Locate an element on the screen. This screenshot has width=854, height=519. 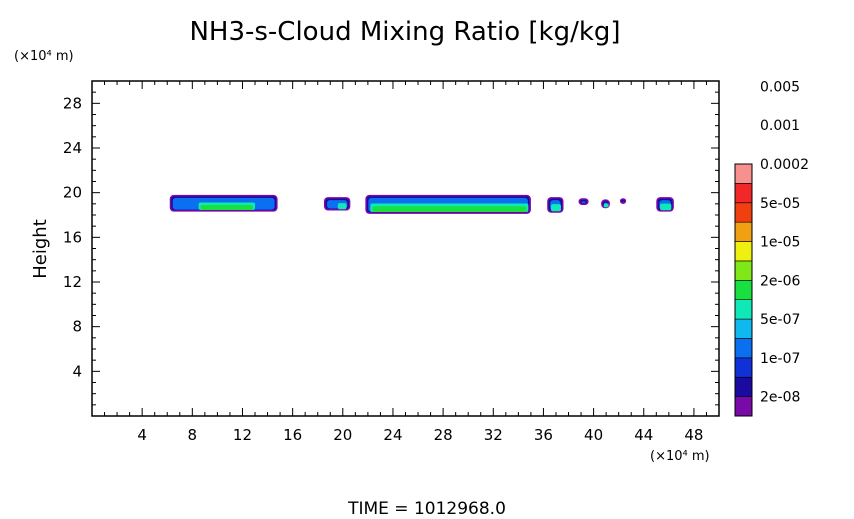
x-tick-label: 44 is located at coordinates (643, 435).